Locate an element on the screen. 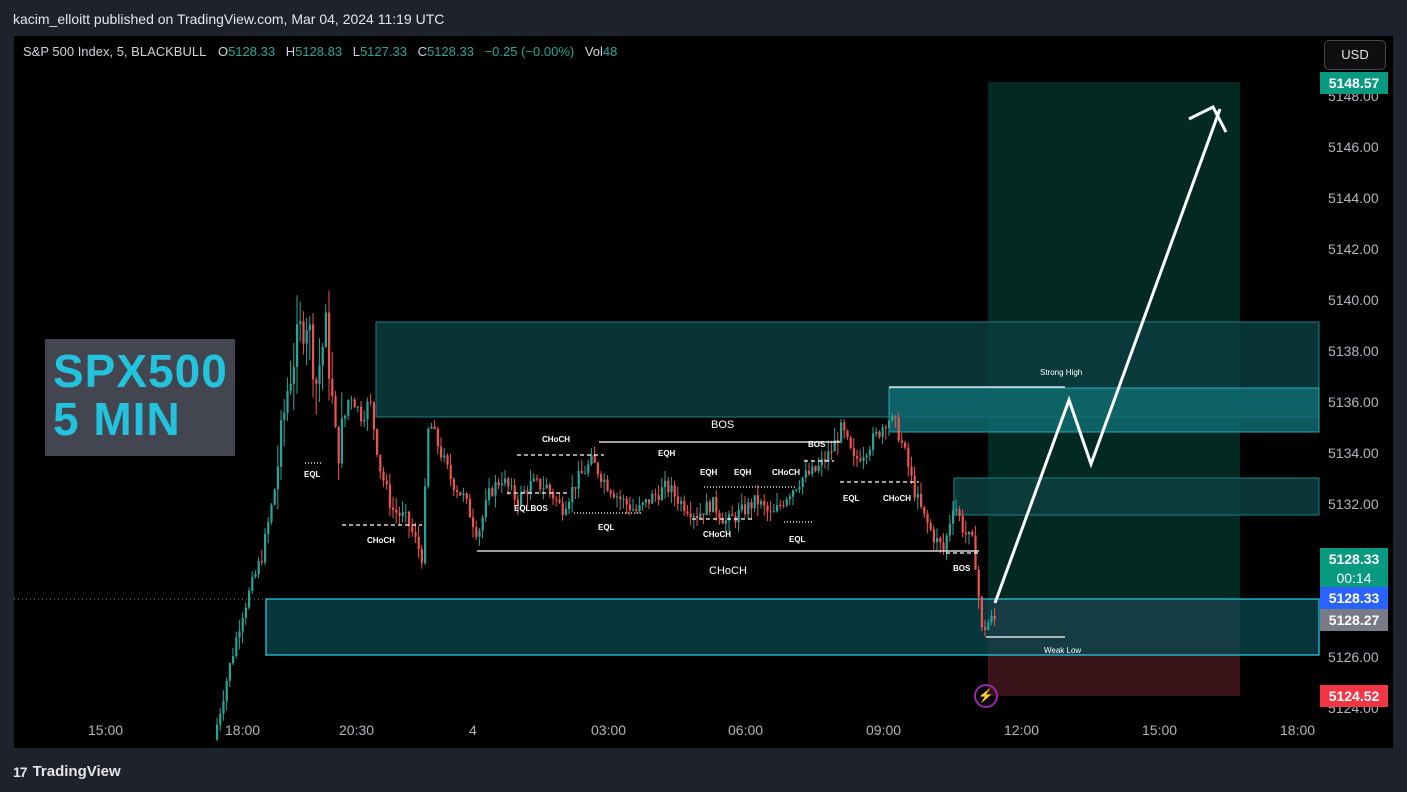 The image size is (1407, 792). currency-button: USD is located at coordinates (1355, 55).